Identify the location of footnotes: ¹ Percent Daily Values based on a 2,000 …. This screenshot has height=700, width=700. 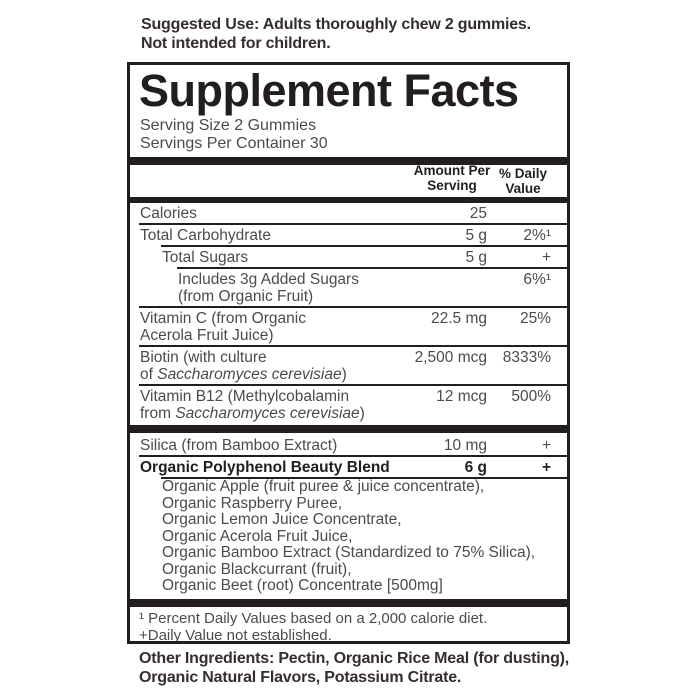
(313, 626).